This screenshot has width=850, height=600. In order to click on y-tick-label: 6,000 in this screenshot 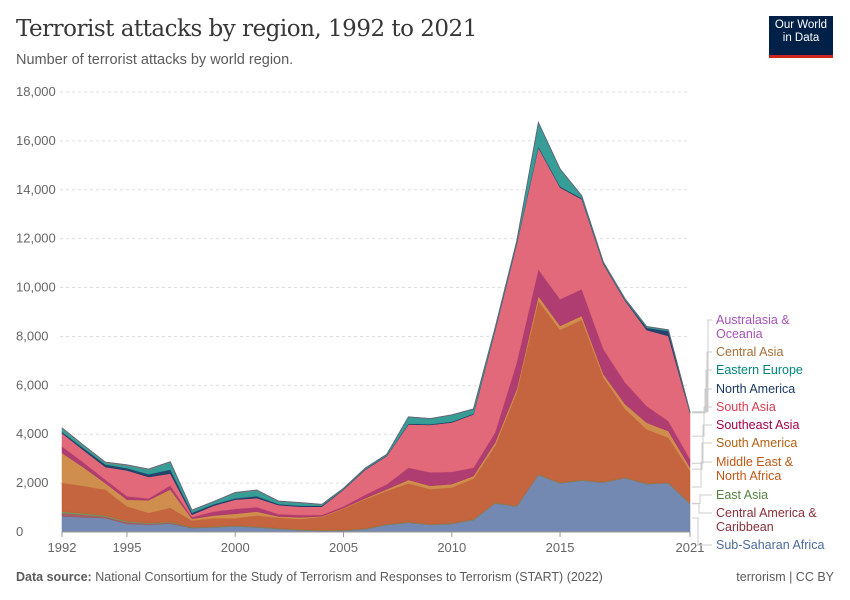, I will do `click(32, 384)`.